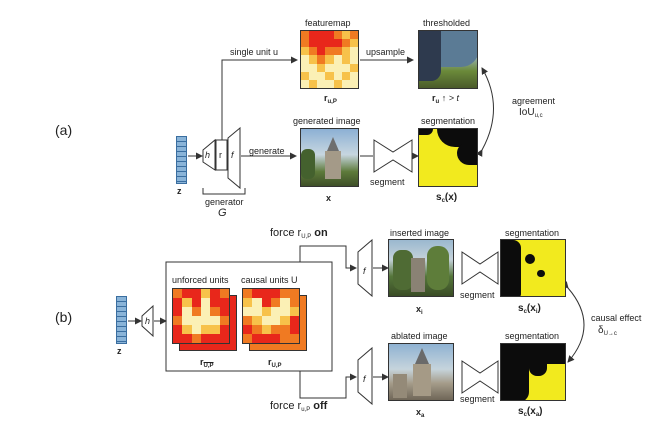  What do you see at coordinates (616, 318) in the screenshot?
I see `causal-effect-label: causal effect` at bounding box center [616, 318].